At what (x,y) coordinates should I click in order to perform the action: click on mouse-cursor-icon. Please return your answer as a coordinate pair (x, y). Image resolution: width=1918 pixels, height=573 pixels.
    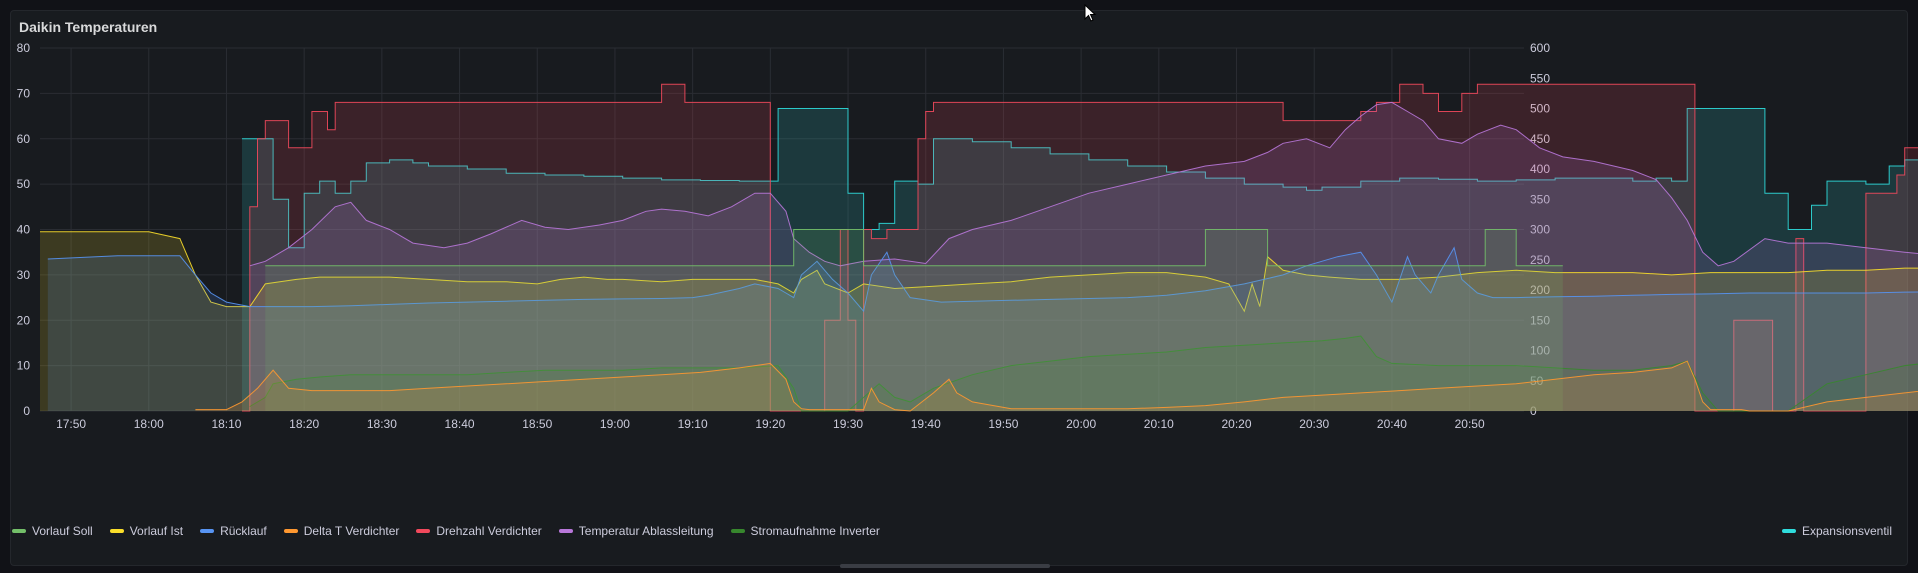
    Looking at the image, I should click on (1090, 13).